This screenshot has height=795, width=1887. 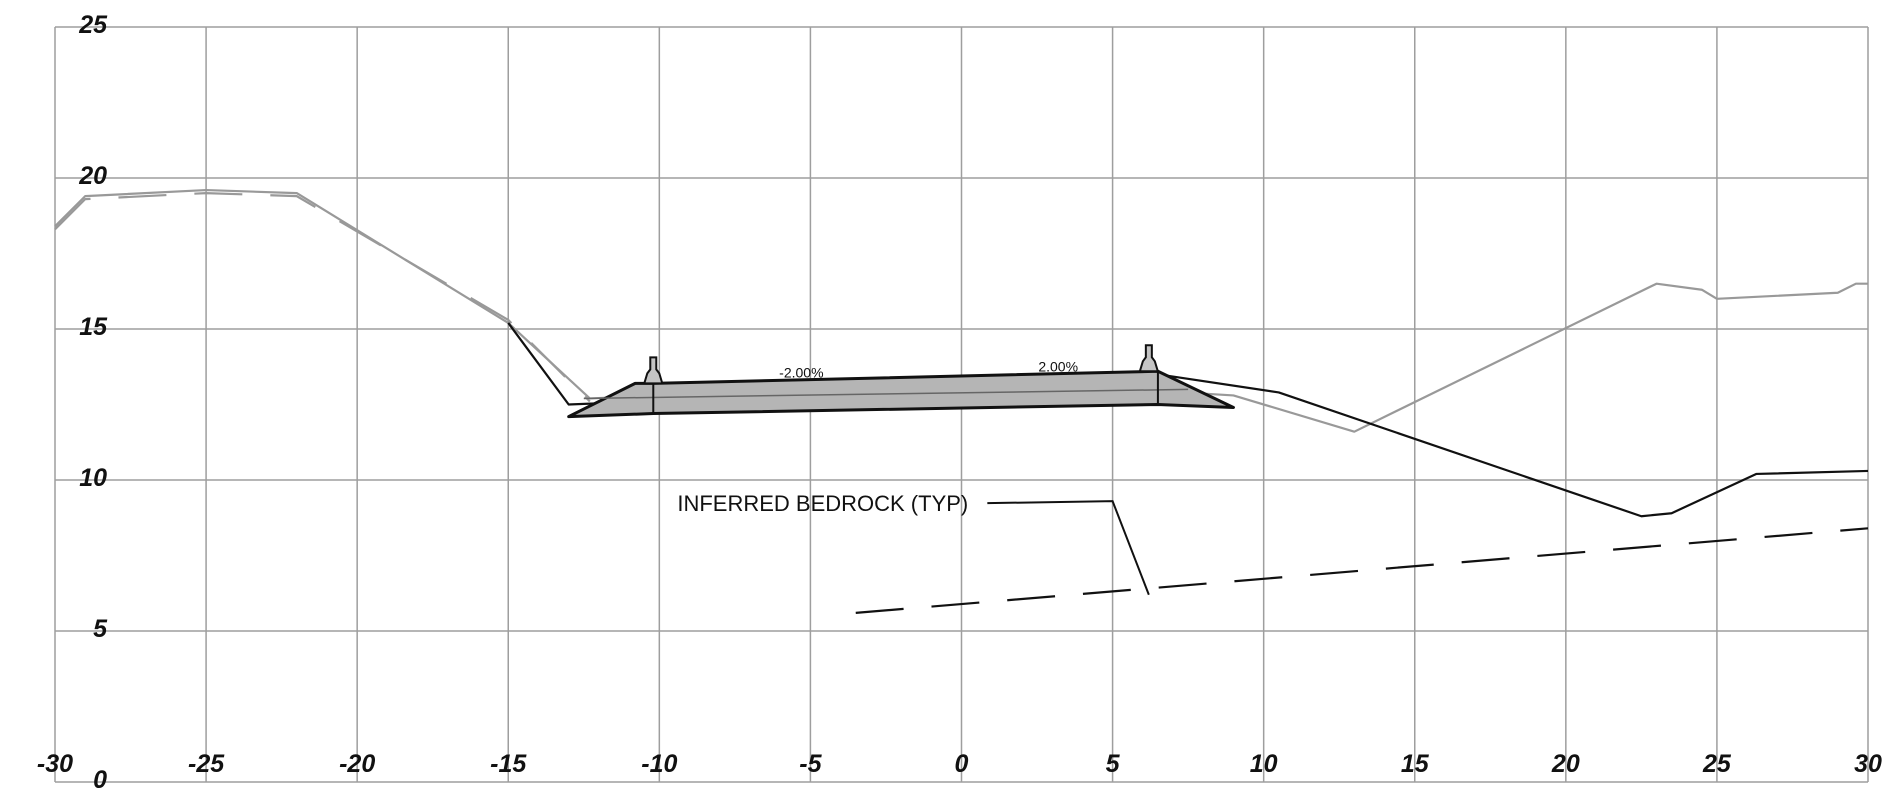 I want to click on slope-label: 2.00%, so click(x=1058, y=366).